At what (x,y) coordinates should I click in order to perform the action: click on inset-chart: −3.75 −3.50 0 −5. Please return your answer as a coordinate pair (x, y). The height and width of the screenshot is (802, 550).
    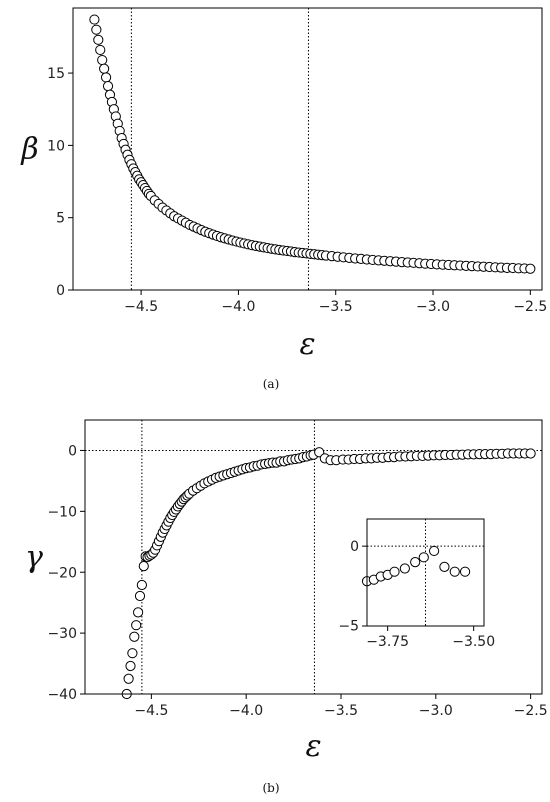
    Looking at the image, I should click on (416, 584).